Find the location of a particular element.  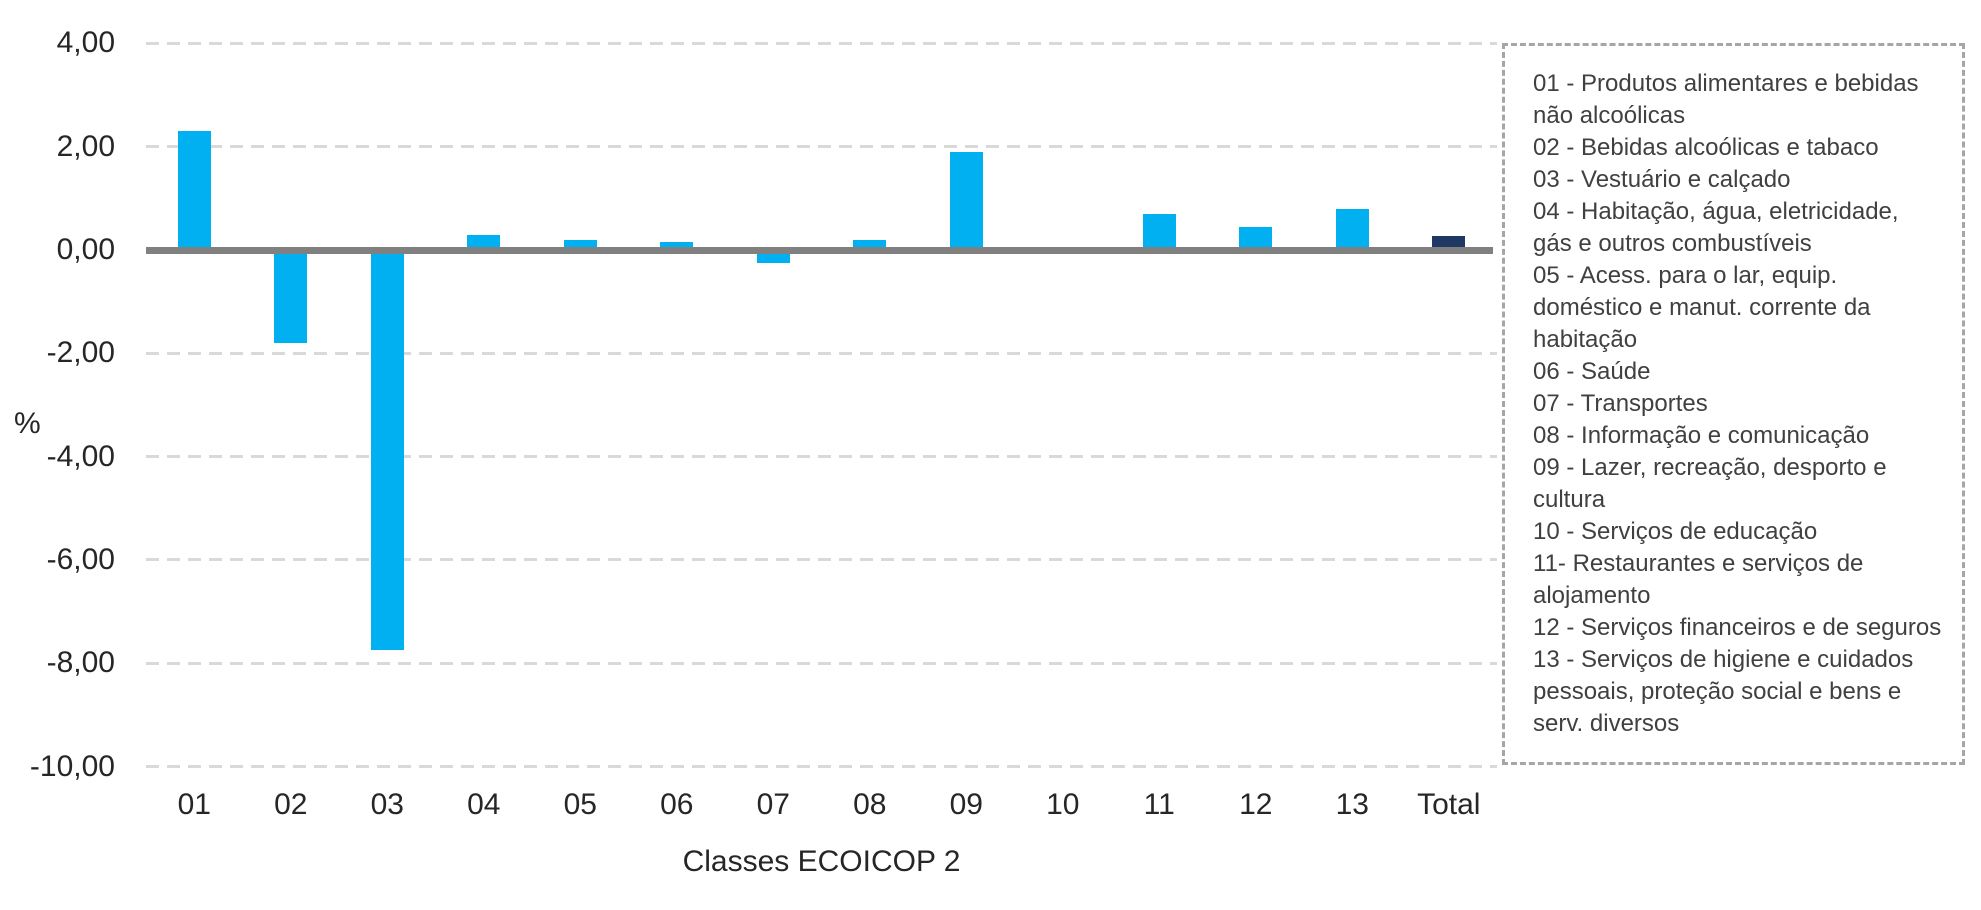

legend-item-3: 03 - Vestuário e calçado is located at coordinates (1662, 179).